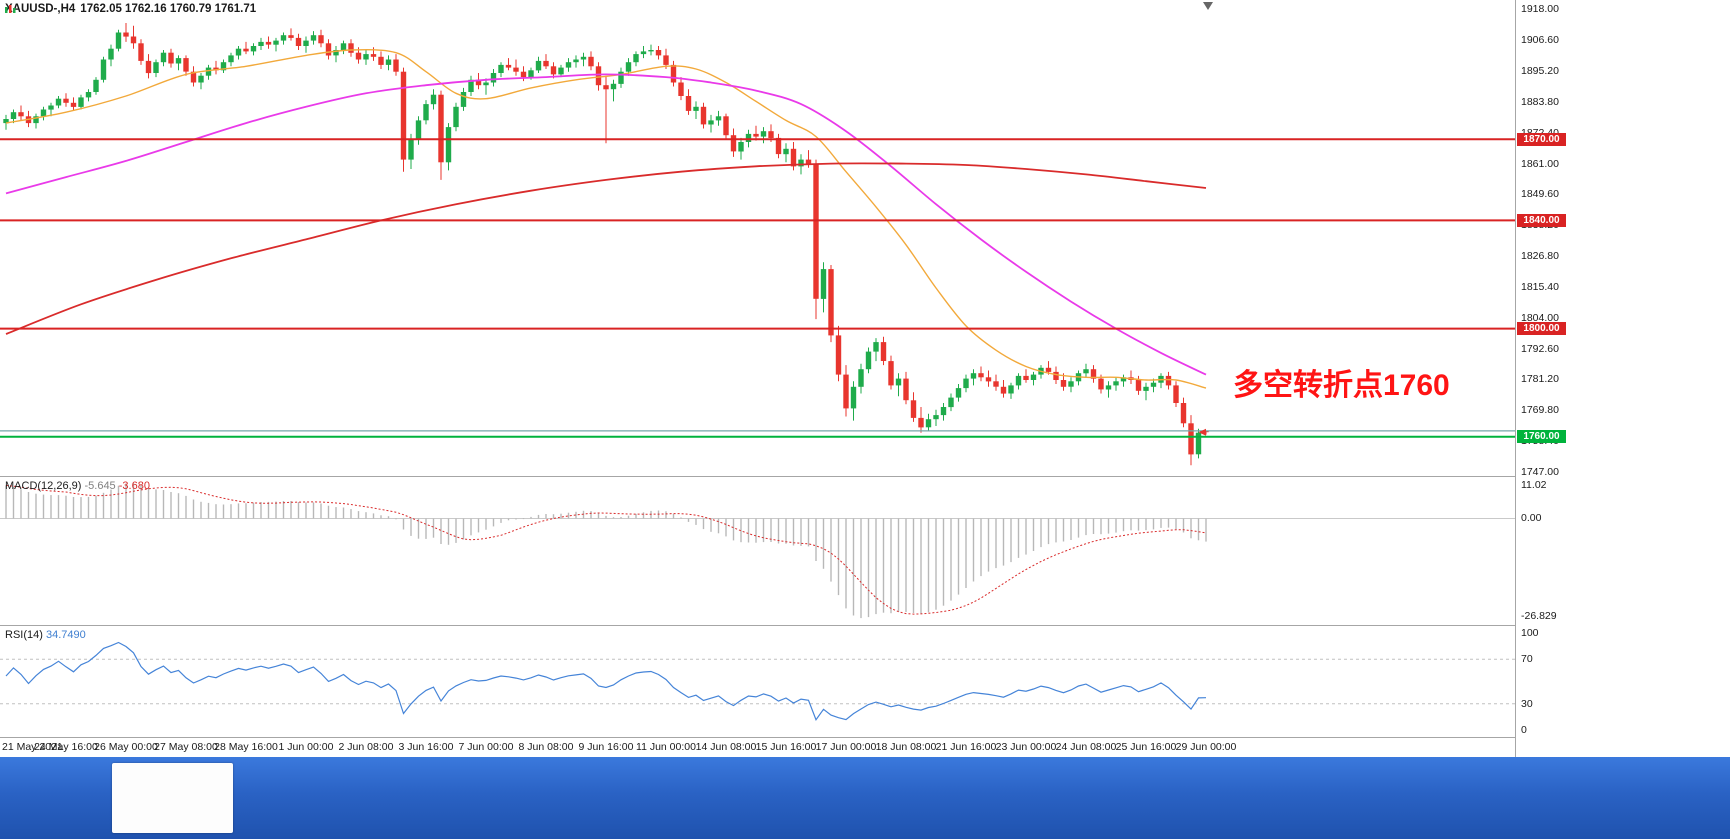 This screenshot has height=839, width=1730. I want to click on time-axis-label: 27 May 08:00, so click(186, 747).